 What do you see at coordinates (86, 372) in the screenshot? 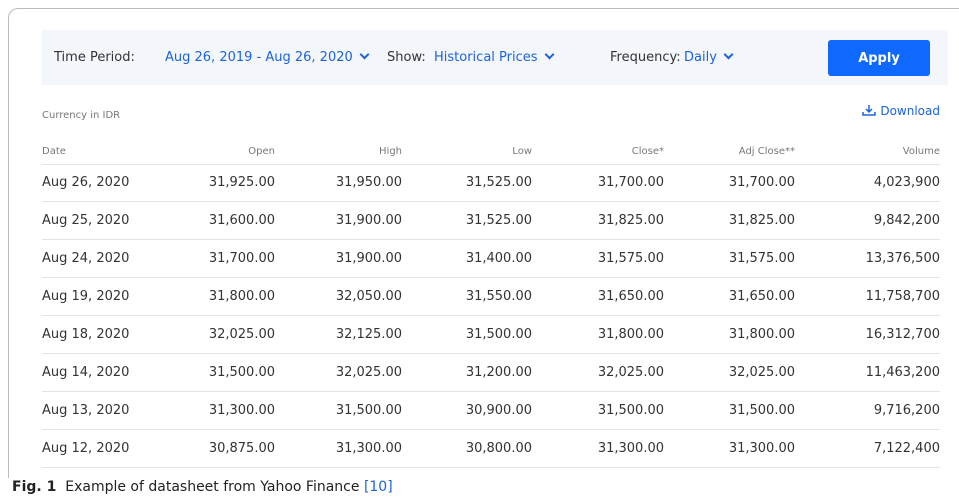
I see `table-cell: Aug 14, 2020` at bounding box center [86, 372].